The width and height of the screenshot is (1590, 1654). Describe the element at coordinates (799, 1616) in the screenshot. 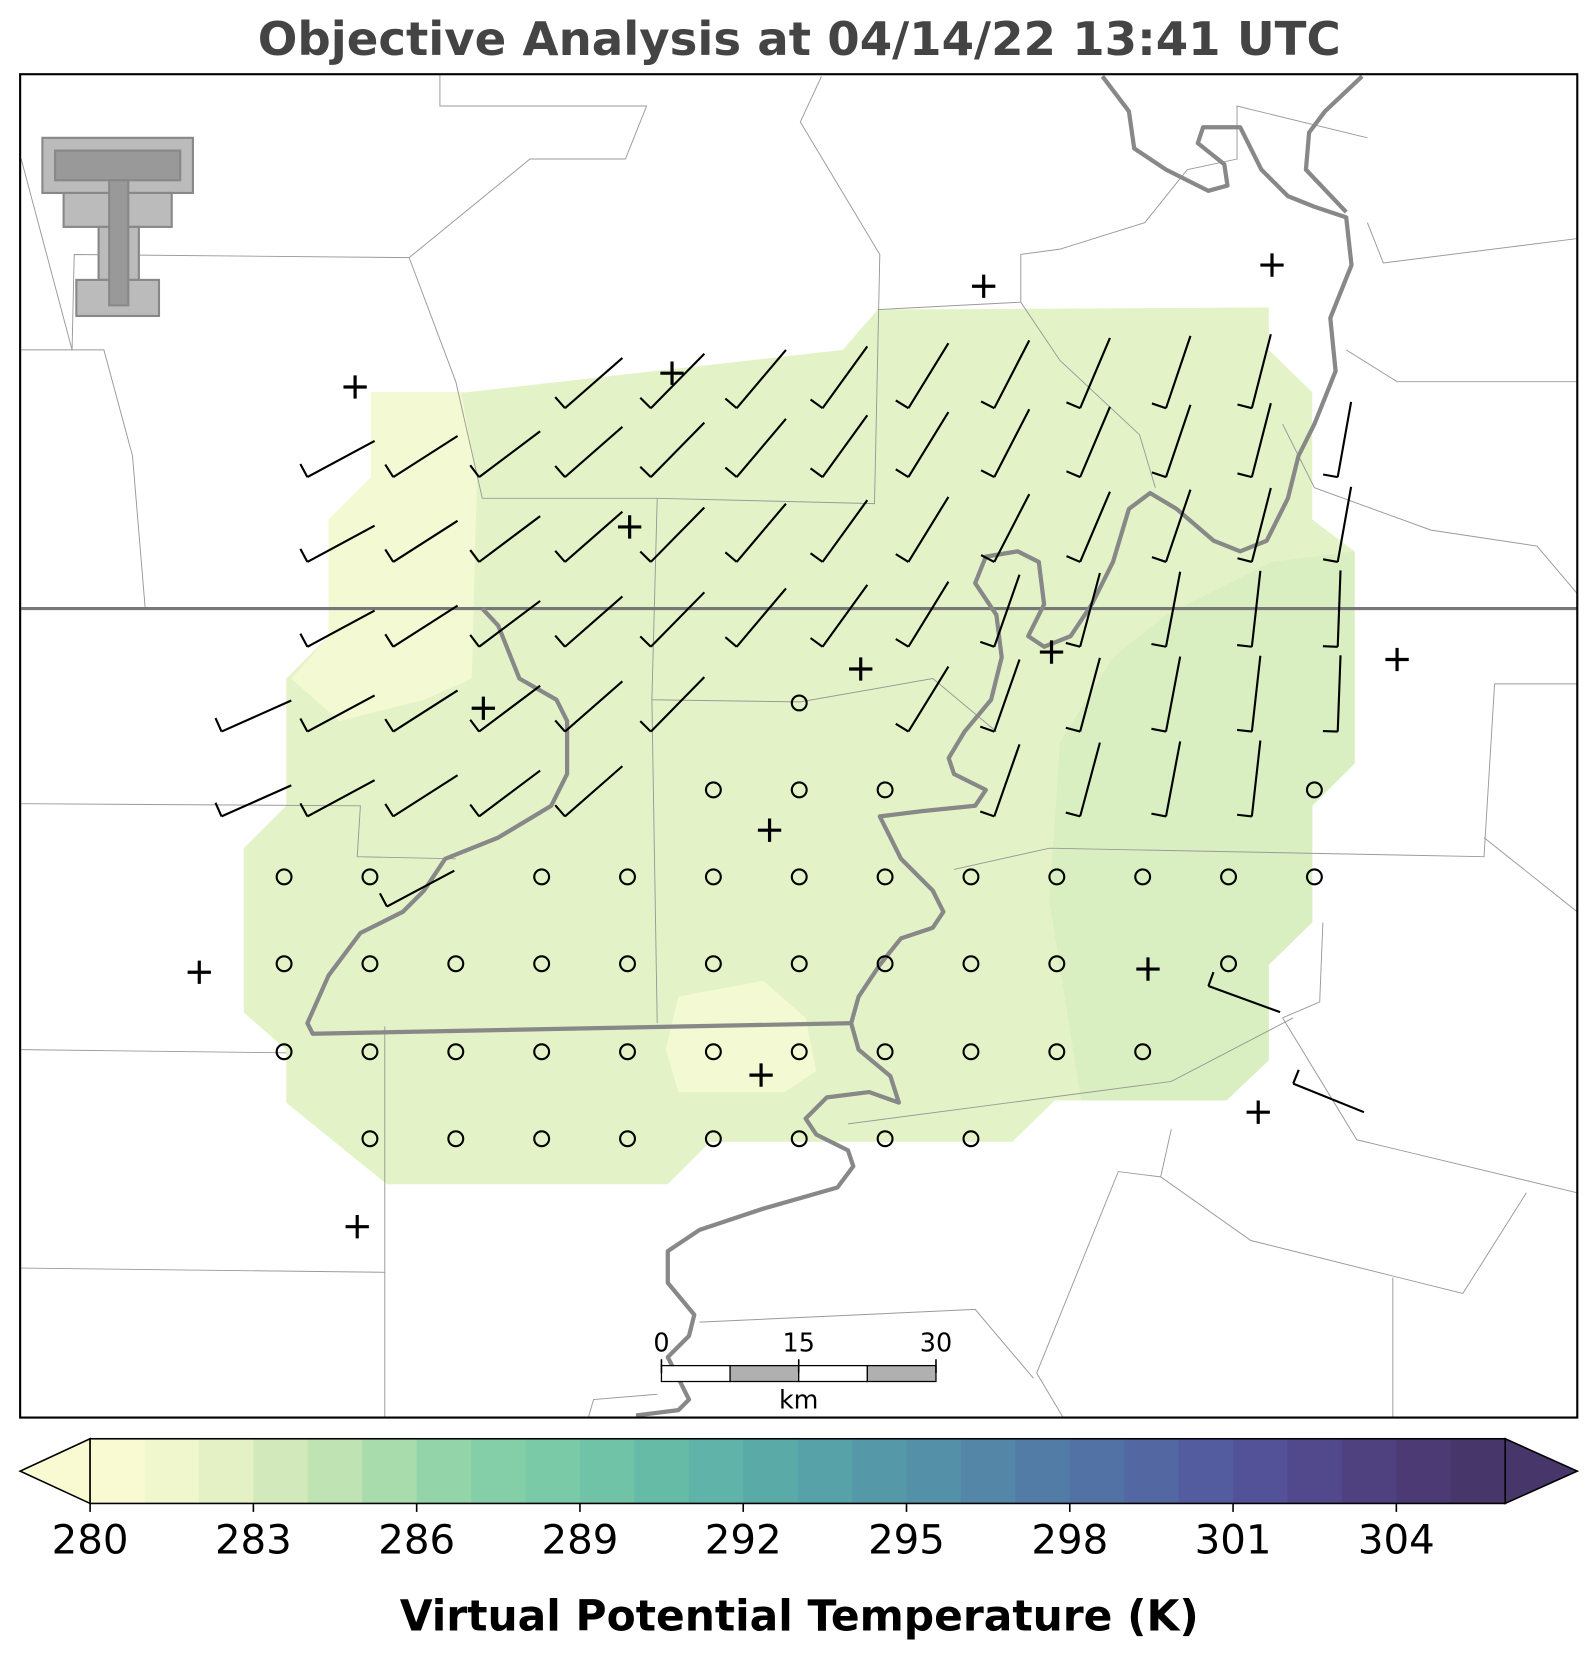

I see `colorbar-label: Virtual Potential Temperature (K)` at that location.